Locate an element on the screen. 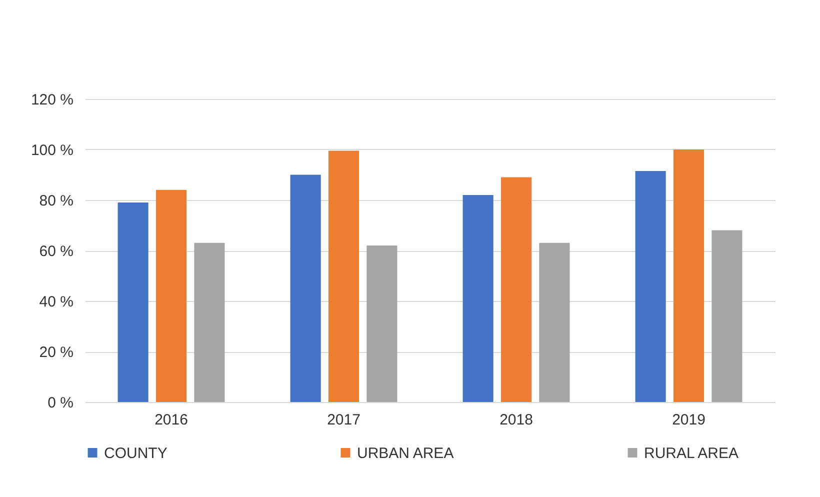 This screenshot has width=820, height=497. legend-label: URBAN AREA is located at coordinates (405, 453).